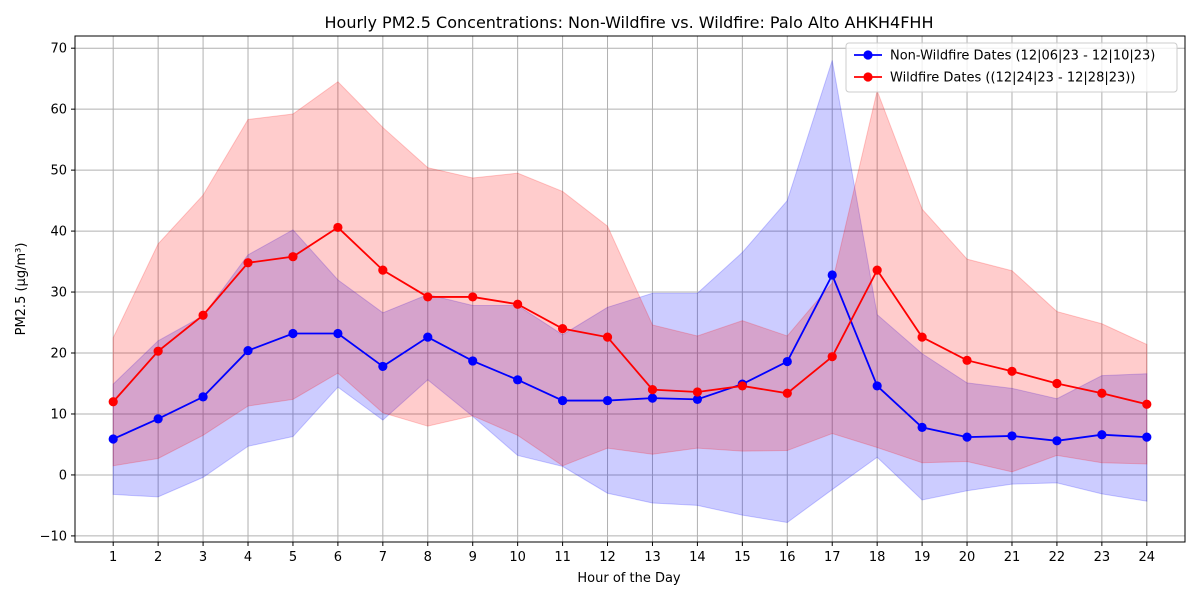  What do you see at coordinates (607, 557) in the screenshot?
I see `x-tick-label: 12` at bounding box center [607, 557].